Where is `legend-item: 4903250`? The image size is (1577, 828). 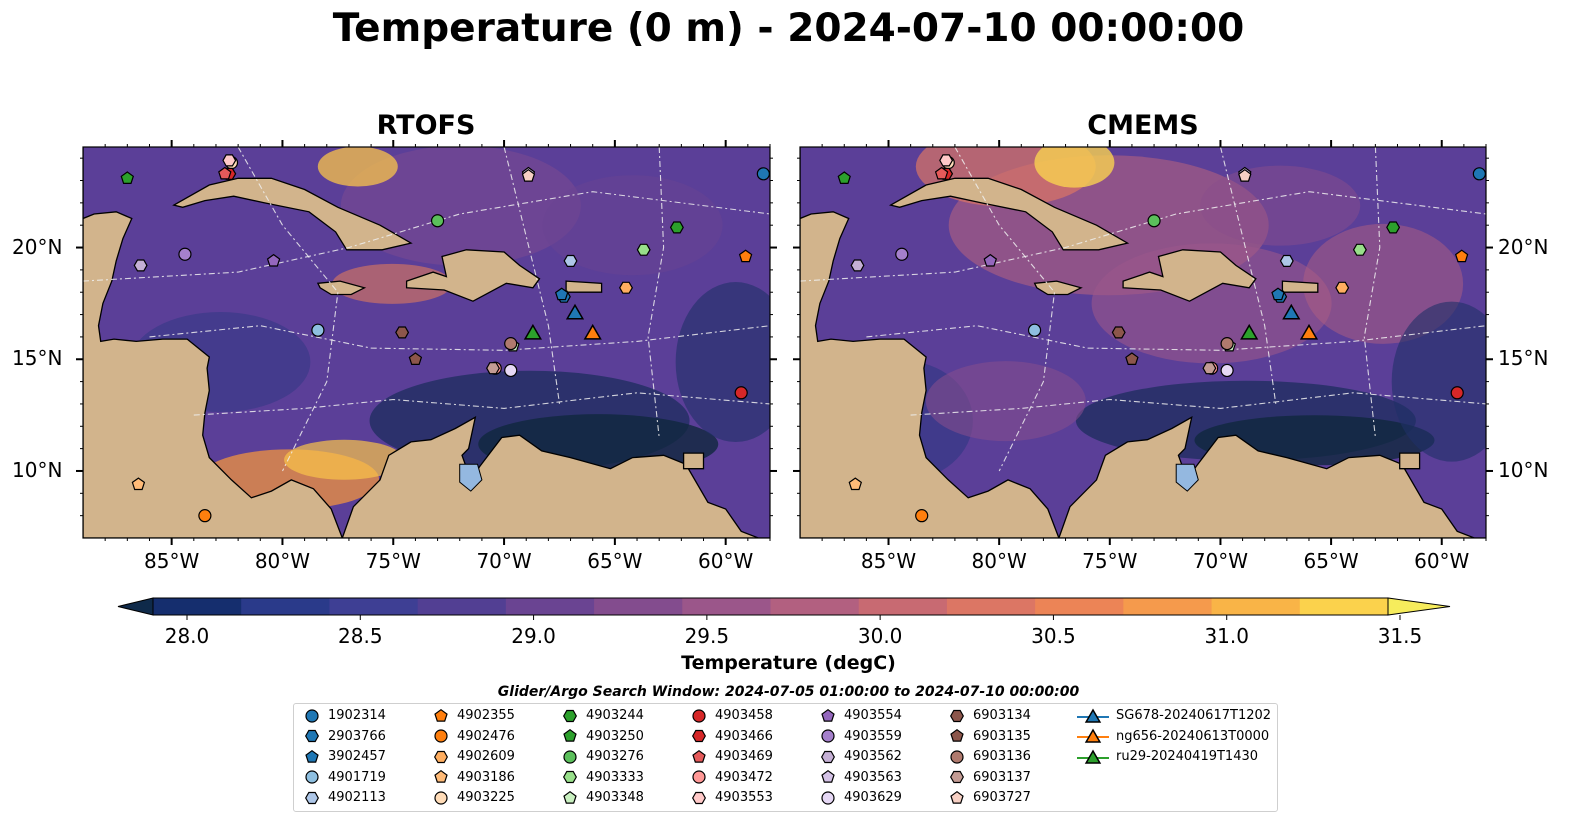 legend-item: 4903250 is located at coordinates (602, 736).